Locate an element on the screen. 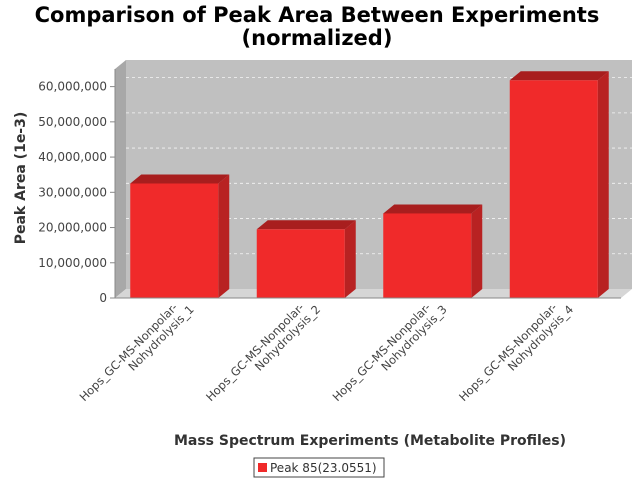 The width and height of the screenshot is (640, 480). x-category-label: Hops_GC-MS-Nonpolar-Nohydrolysis_2 is located at coordinates (263, 353).